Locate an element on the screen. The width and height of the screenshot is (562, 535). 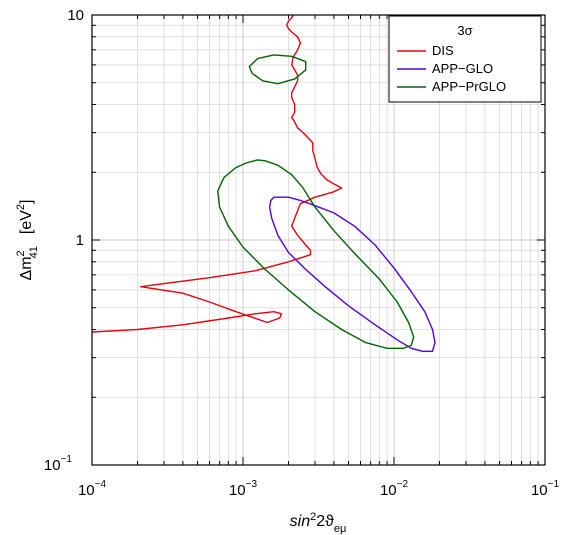
x-tick-label: 10⁻³ is located at coordinates (243, 489).